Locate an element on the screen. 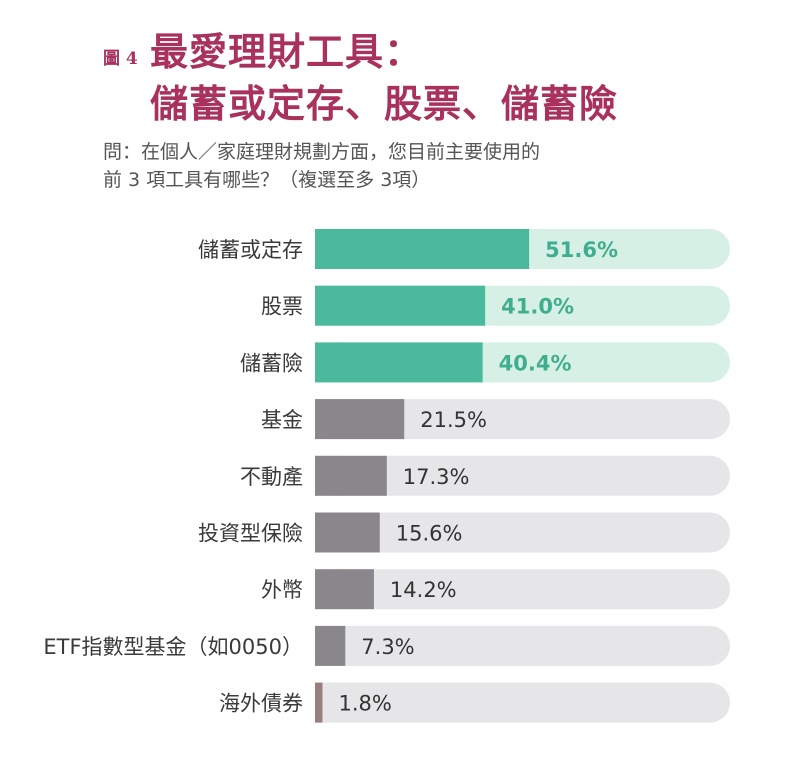  bar-row: 基金 21.5% is located at coordinates (495, 419).